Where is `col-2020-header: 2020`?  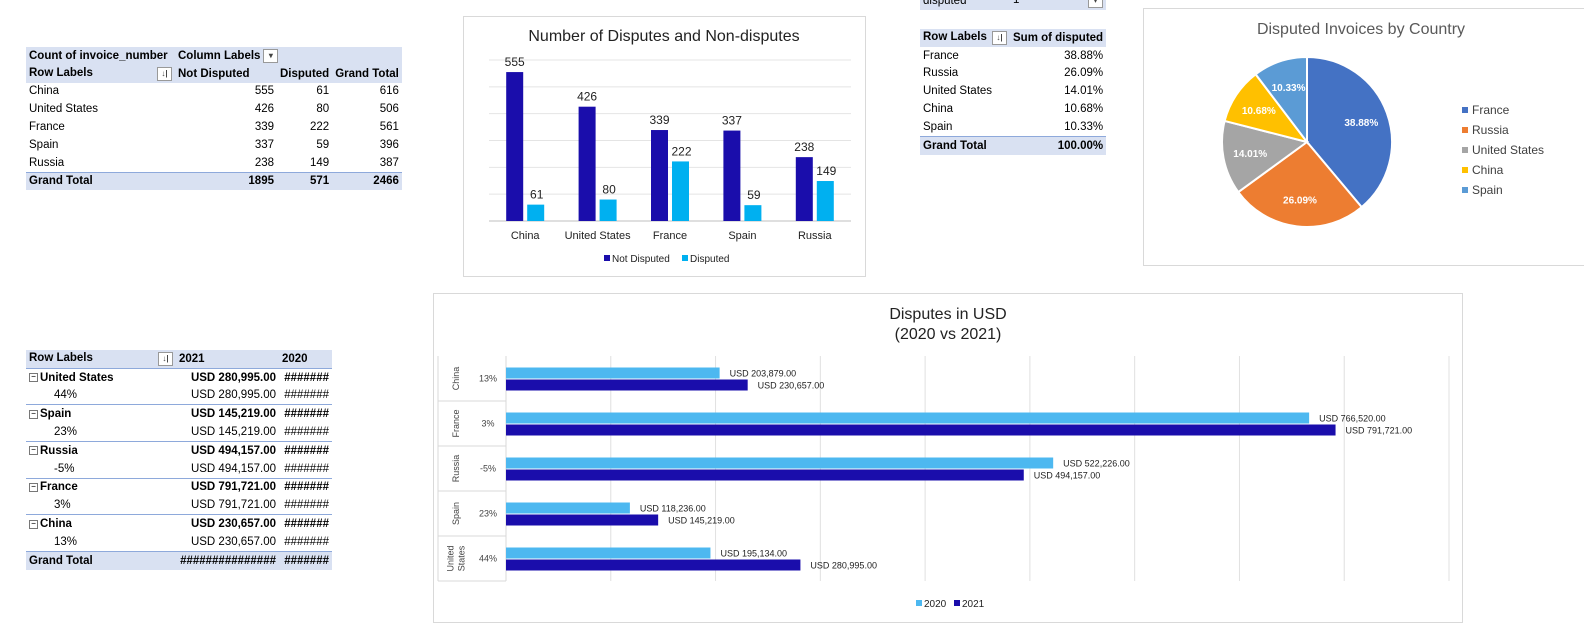 col-2020-header: 2020 is located at coordinates (305, 359).